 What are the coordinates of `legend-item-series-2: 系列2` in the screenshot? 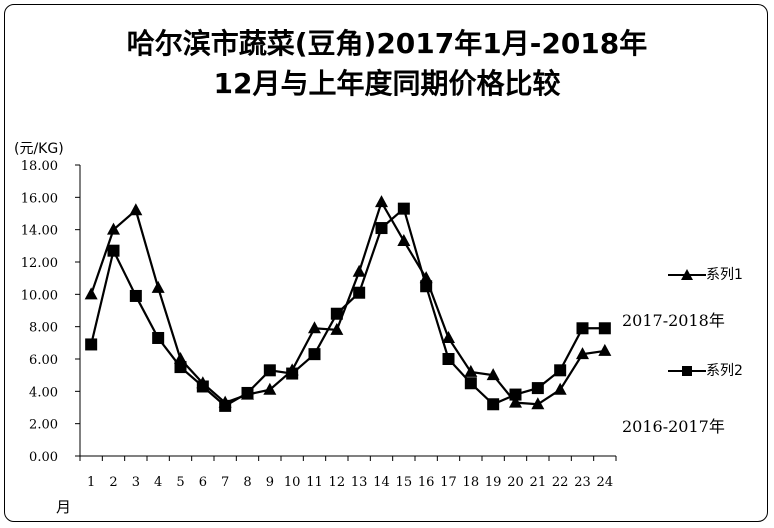 It's located at (705, 370).